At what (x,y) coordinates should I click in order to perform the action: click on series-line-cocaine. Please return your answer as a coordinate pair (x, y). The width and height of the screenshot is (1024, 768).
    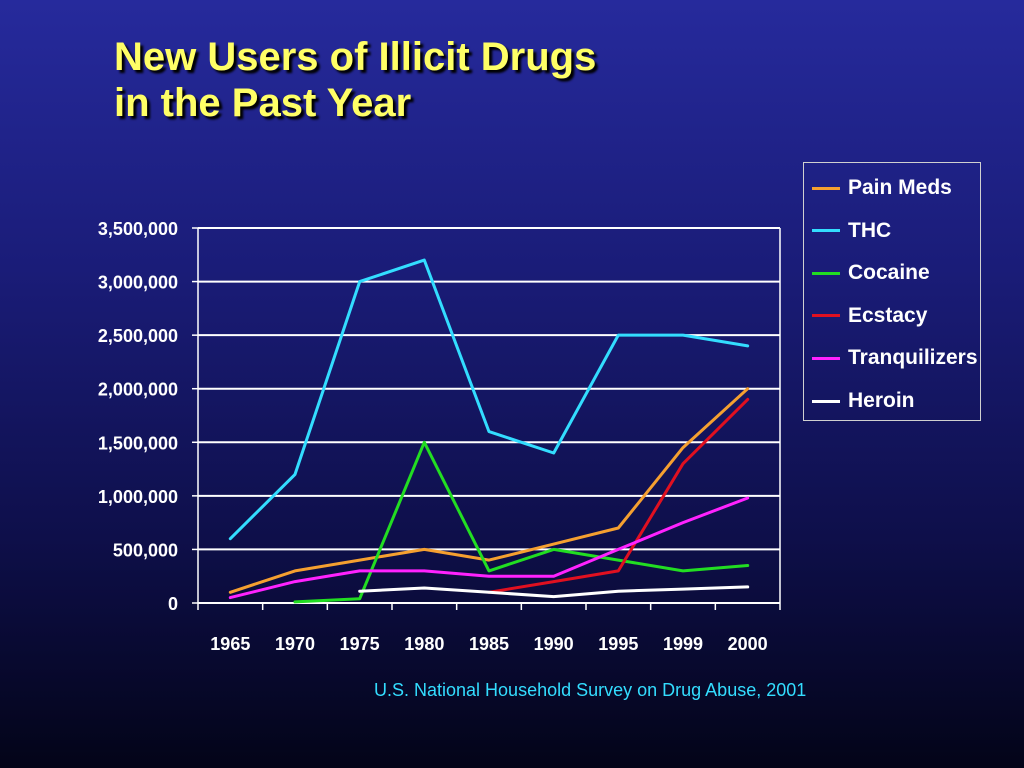
    Looking at the image, I should click on (521, 522).